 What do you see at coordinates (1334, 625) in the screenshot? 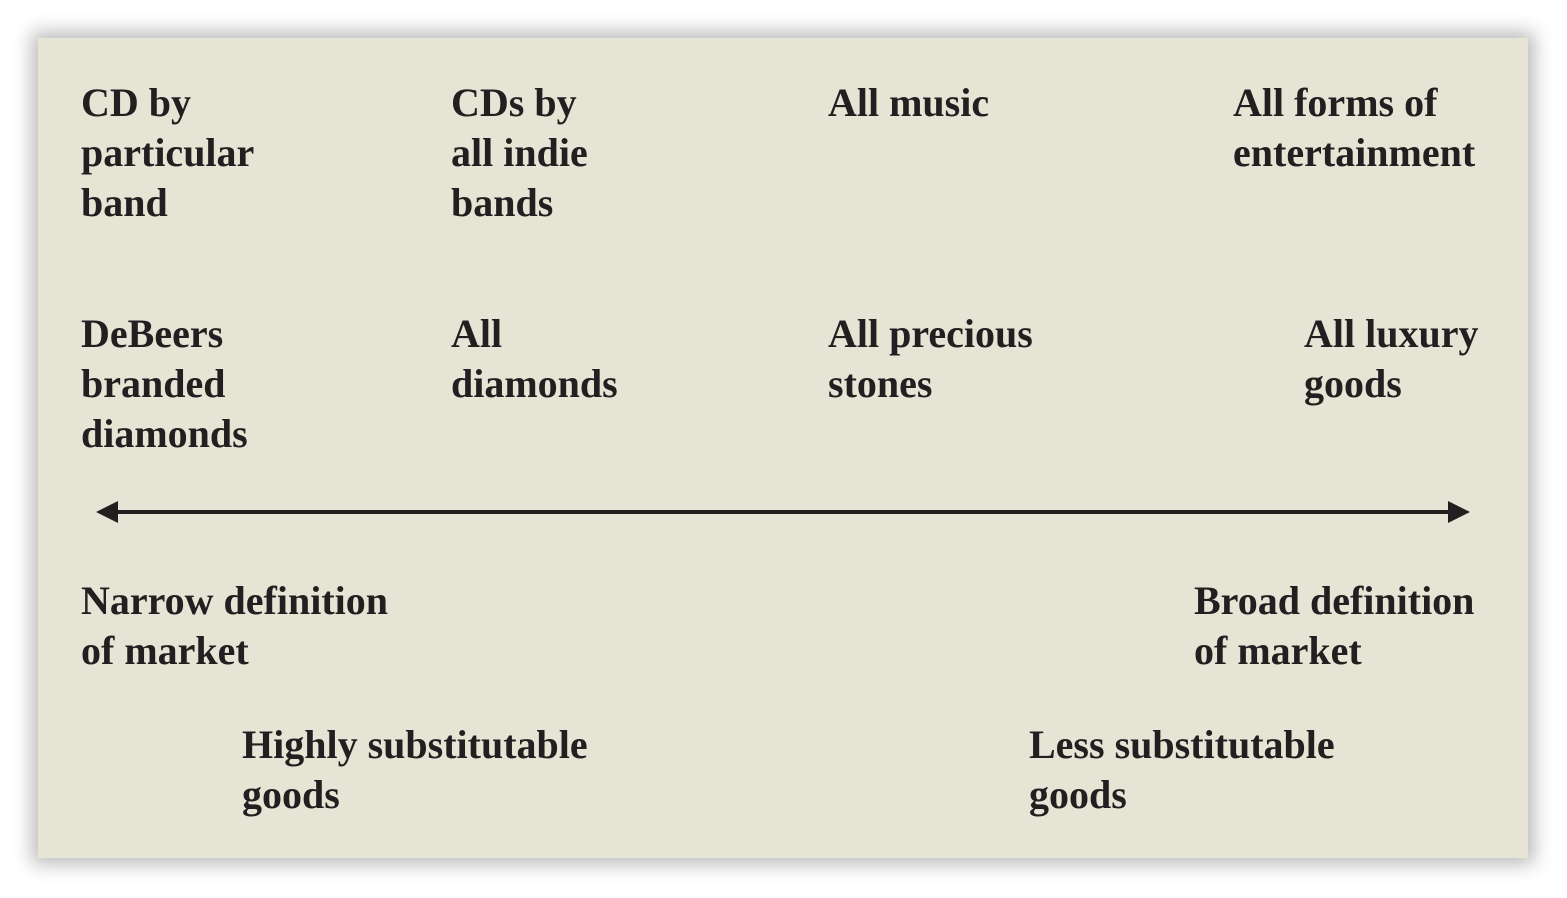
I see `broad-definition-label: Broad definition of market` at bounding box center [1334, 625].